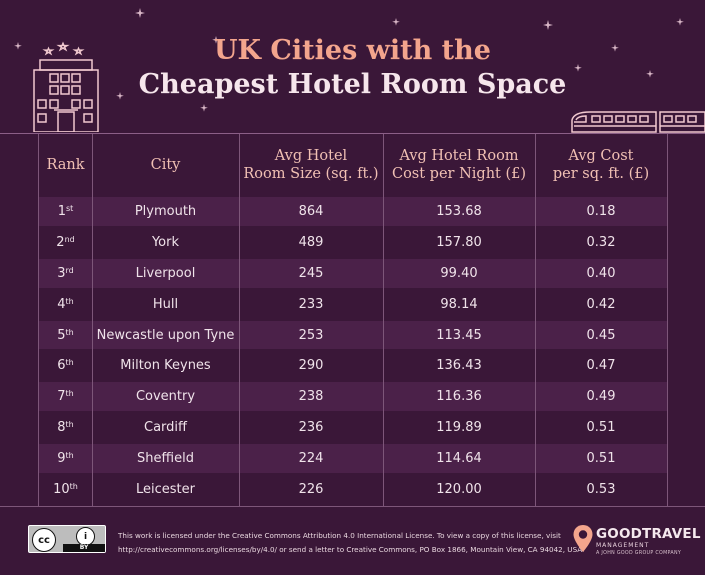  I want to click on brand-name: GOODTRAVEL, so click(648, 534).